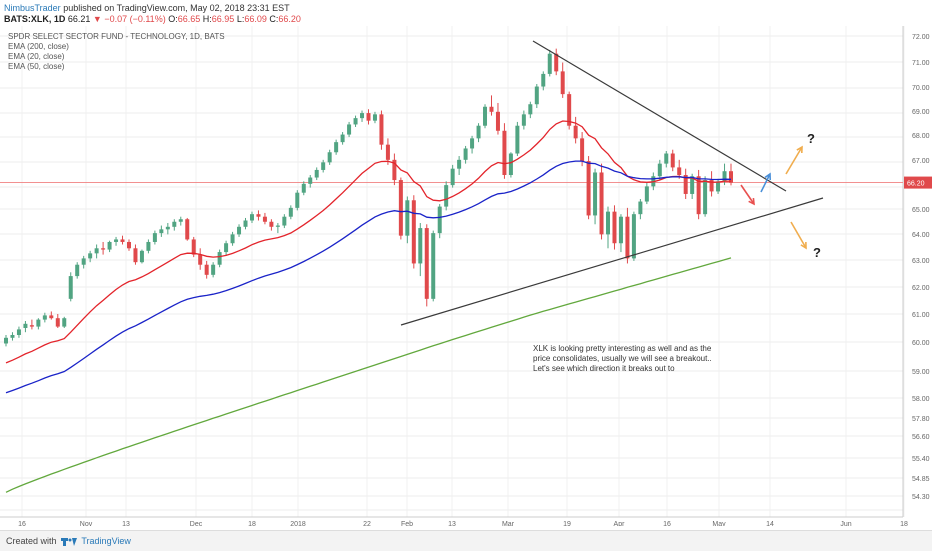 Image resolution: width=932 pixels, height=551 pixels. I want to click on legend-ema50: EMA (50, close), so click(36, 66).